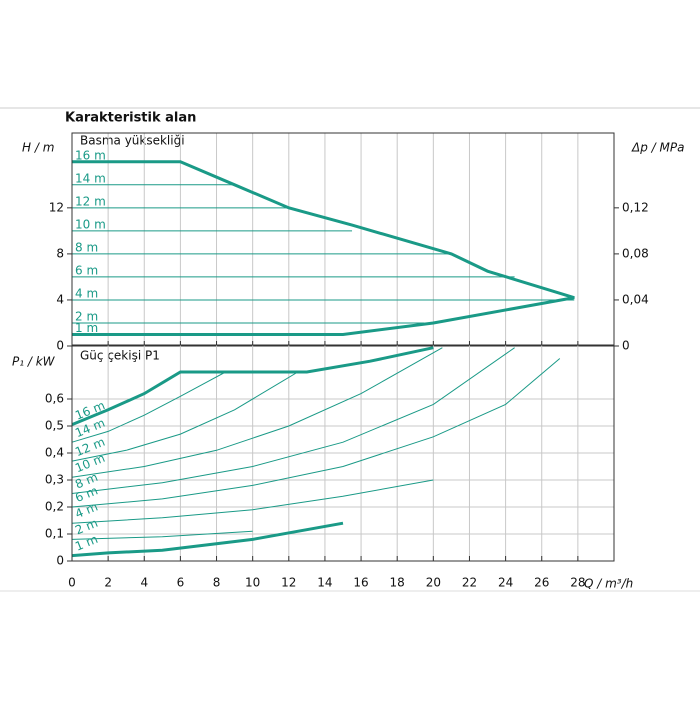 This screenshot has width=700, height=704. What do you see at coordinates (469, 583) in the screenshot?
I see `x-tick-label: 22` at bounding box center [469, 583].